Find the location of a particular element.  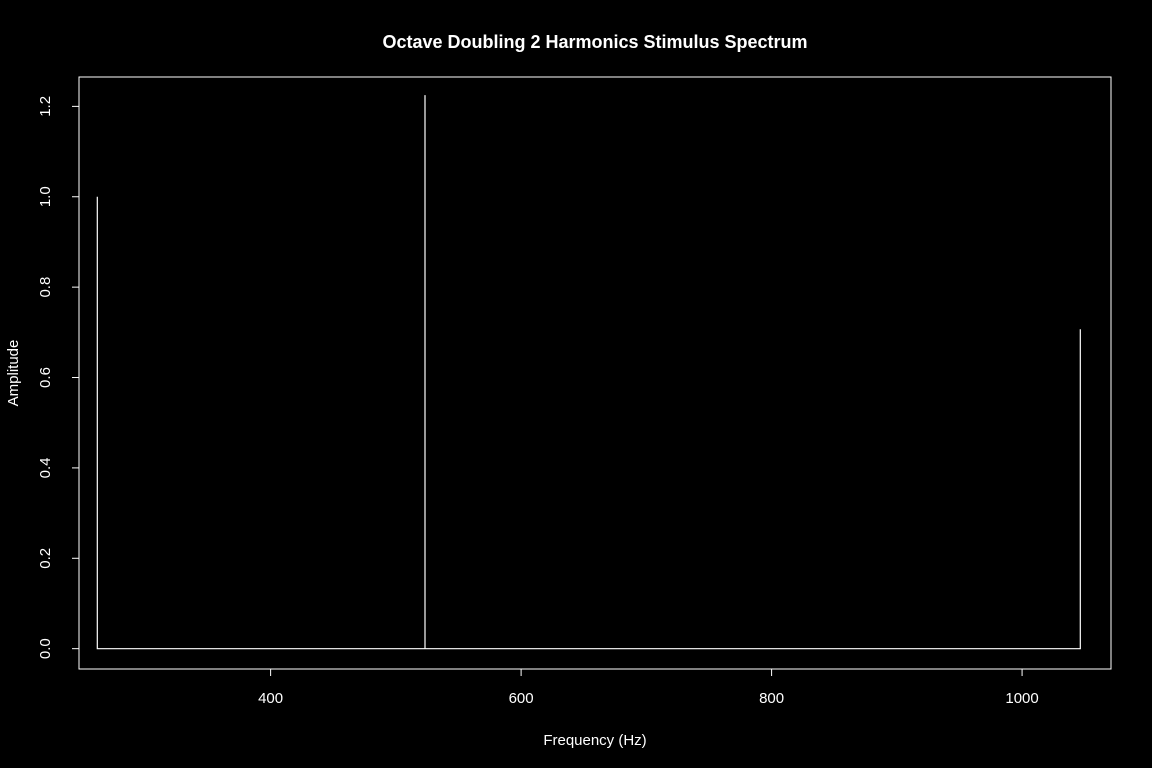

x-tick-label: 400 is located at coordinates (270, 698).